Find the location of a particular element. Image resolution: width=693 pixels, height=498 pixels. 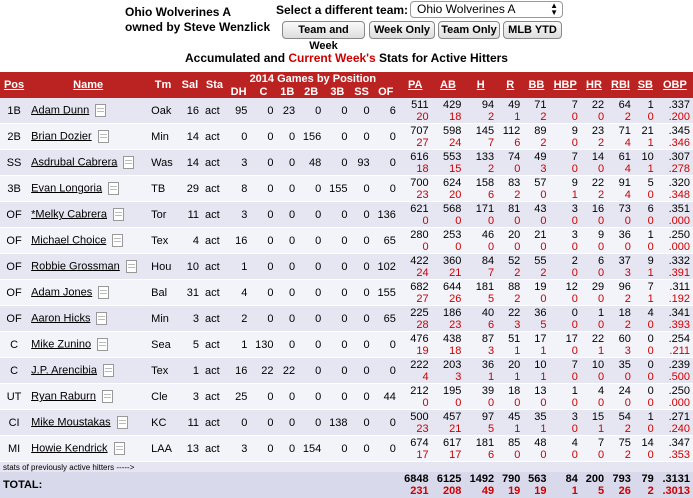

total-week: 231 is located at coordinates (419, 491).